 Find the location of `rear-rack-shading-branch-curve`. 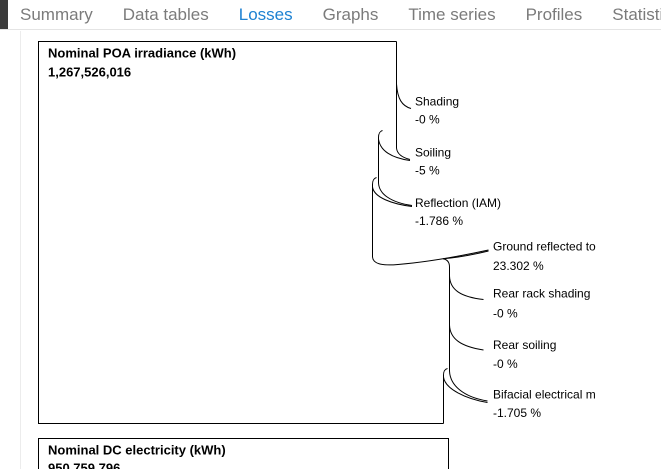

rear-rack-shading-branch-curve is located at coordinates (466, 287).